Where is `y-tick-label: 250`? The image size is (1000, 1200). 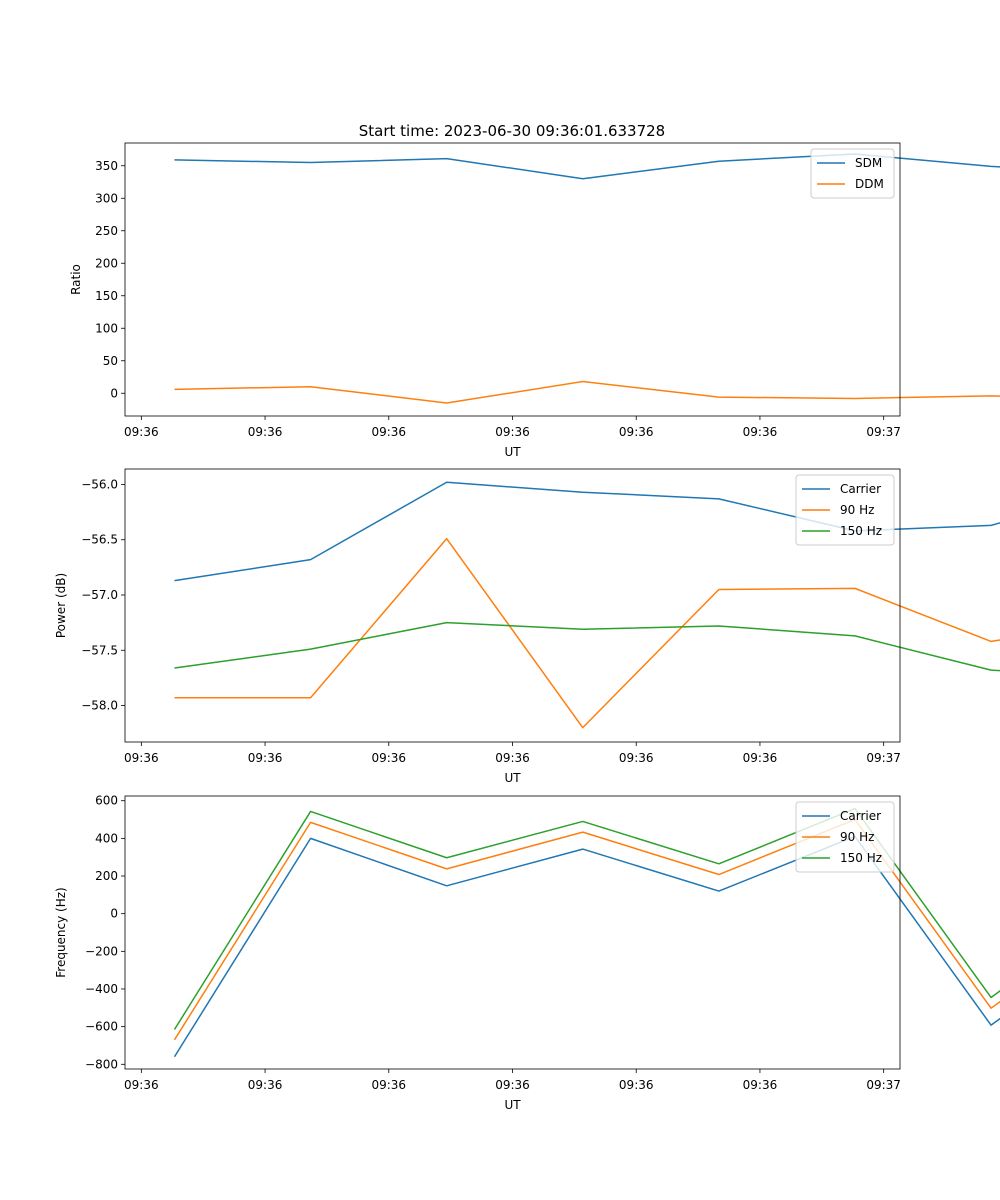 y-tick-label: 250 is located at coordinates (106, 231).